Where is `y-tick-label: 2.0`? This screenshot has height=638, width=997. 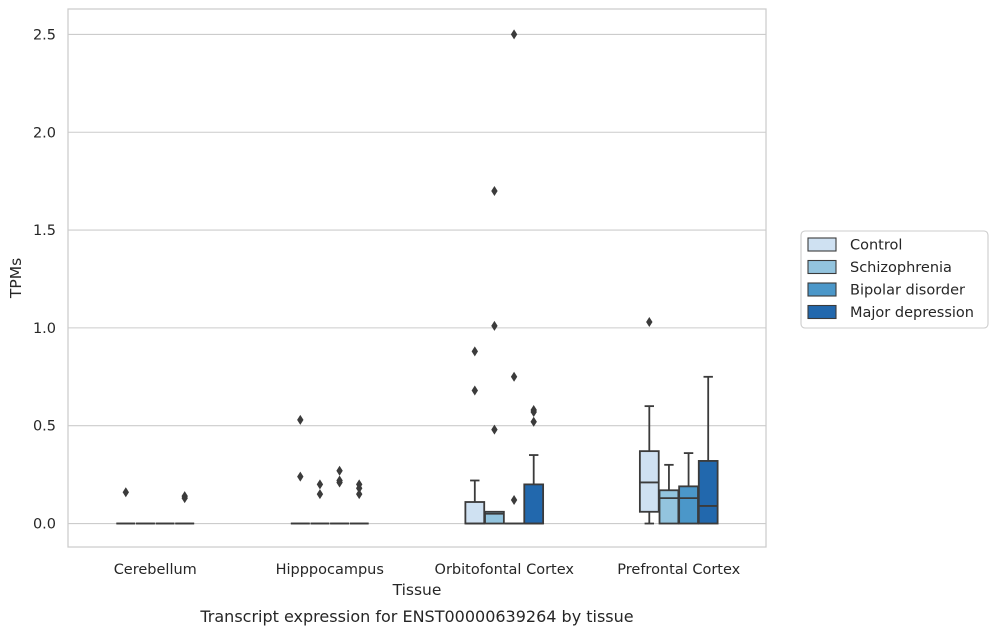 y-tick-label: 2.0 is located at coordinates (44, 133).